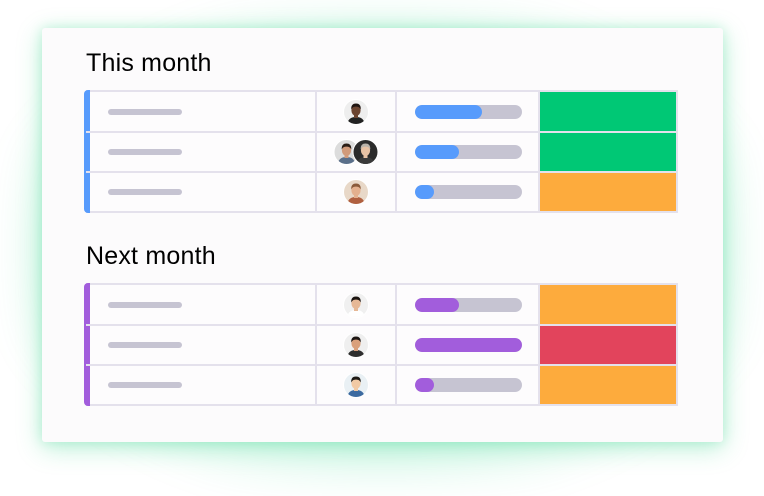  I want to click on group-title-next-month: Next month, so click(151, 256).